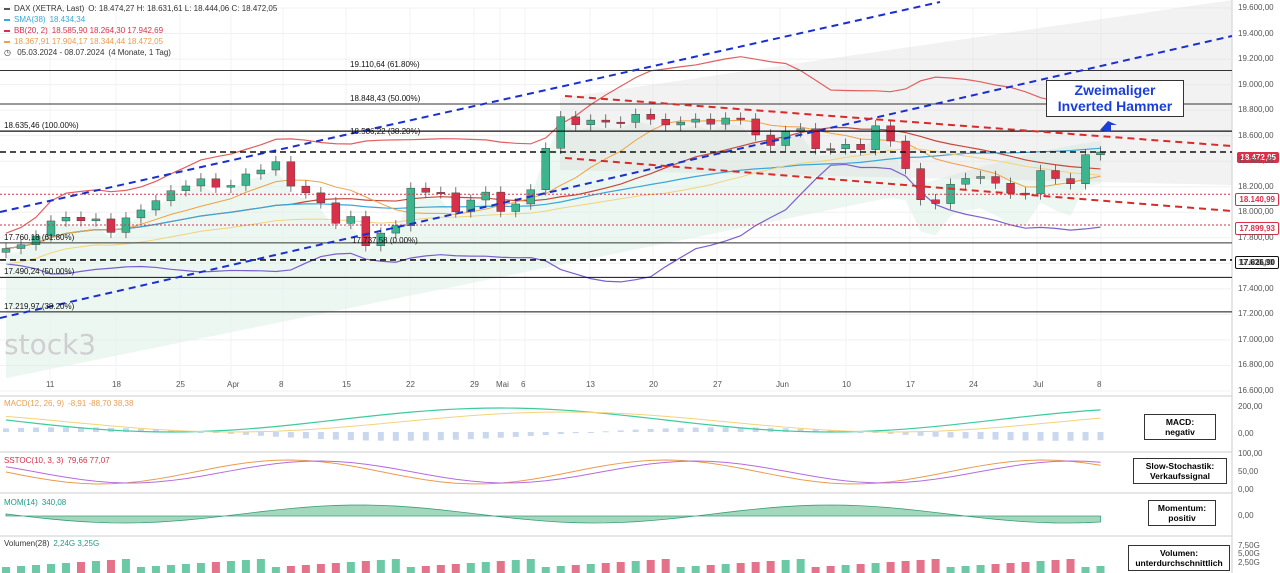  I want to click on x-tick-label: 24, so click(973, 384).